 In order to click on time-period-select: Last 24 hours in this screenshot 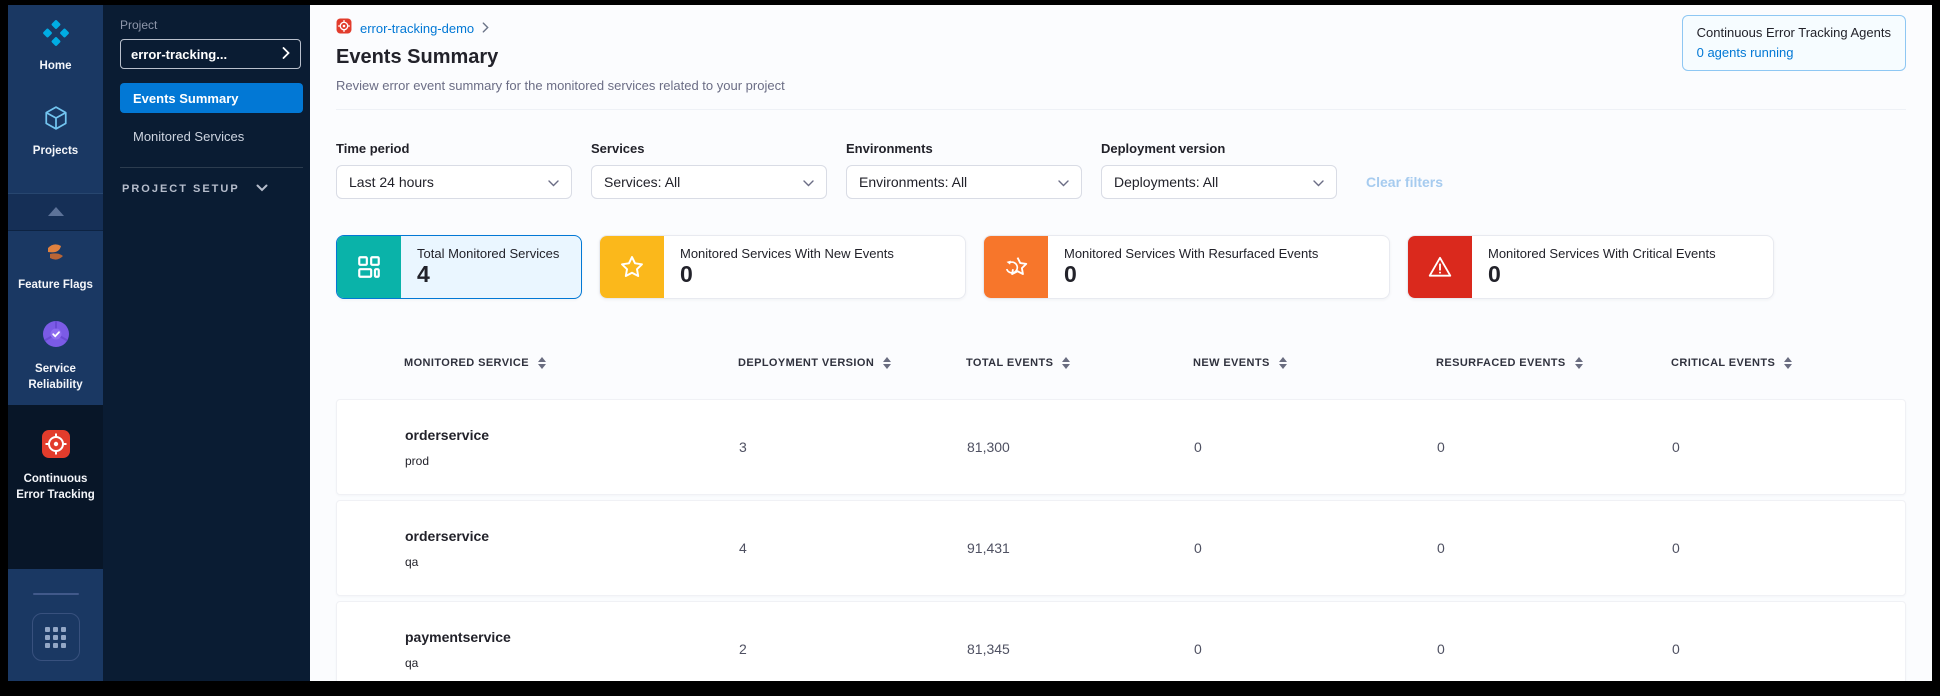, I will do `click(454, 182)`.